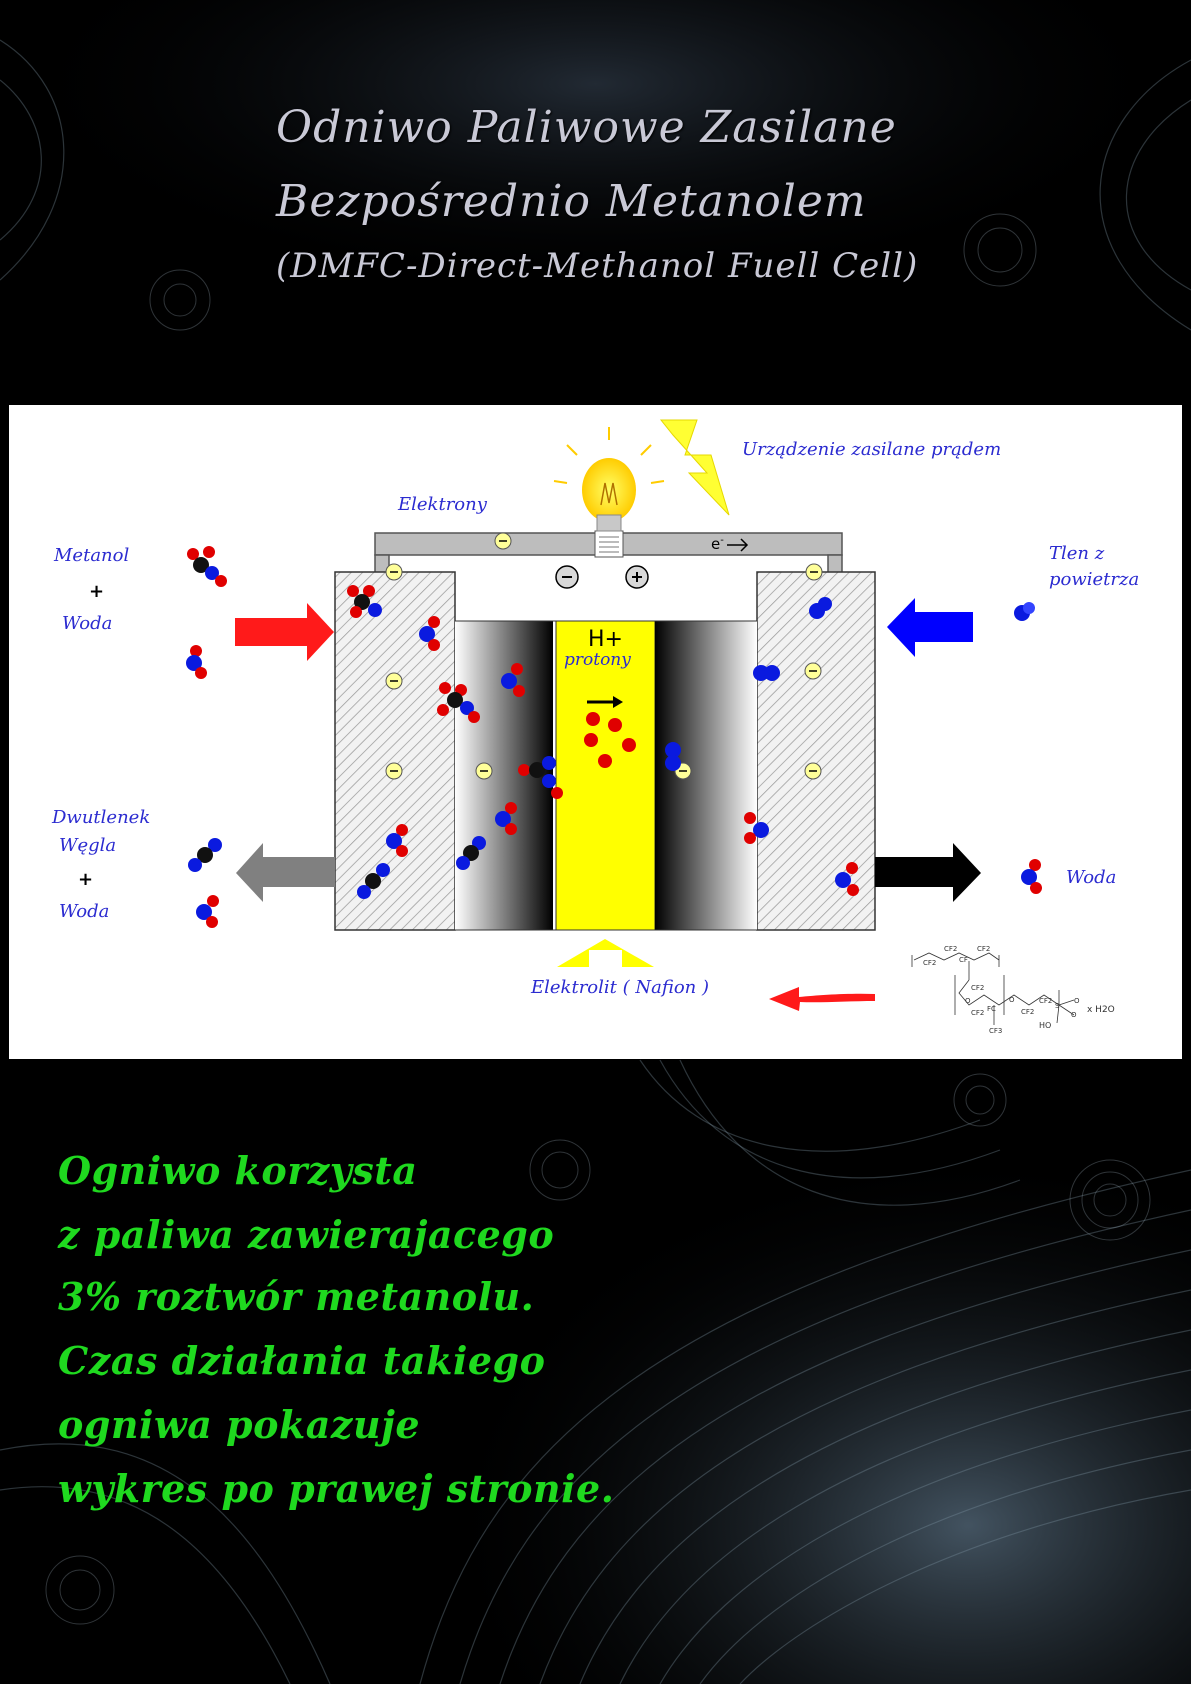 Image resolution: width=1191 pixels, height=1684 pixels. Describe the element at coordinates (238, 1170) in the screenshot. I see `body-text-line-1: Ogniwo korzysta` at that location.